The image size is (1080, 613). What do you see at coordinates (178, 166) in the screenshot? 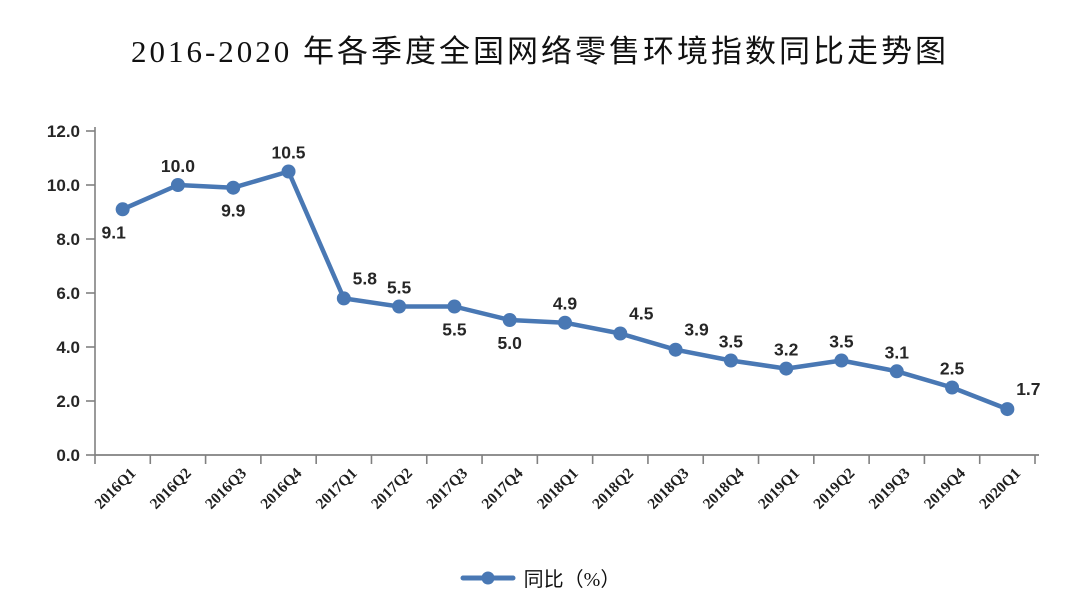
I see `data-label: 10.0` at bounding box center [178, 166].